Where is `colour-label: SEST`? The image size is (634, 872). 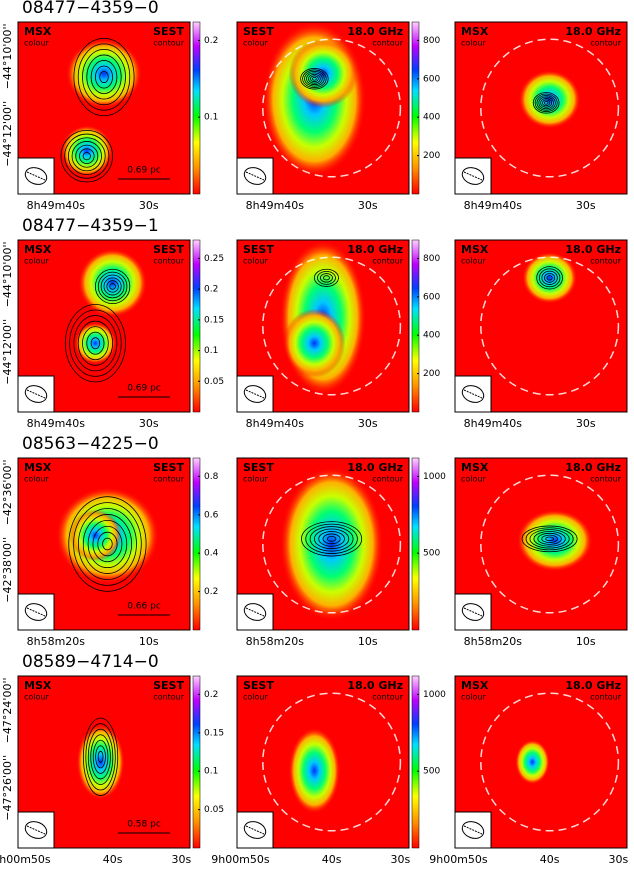
colour-label: SEST is located at coordinates (258, 685).